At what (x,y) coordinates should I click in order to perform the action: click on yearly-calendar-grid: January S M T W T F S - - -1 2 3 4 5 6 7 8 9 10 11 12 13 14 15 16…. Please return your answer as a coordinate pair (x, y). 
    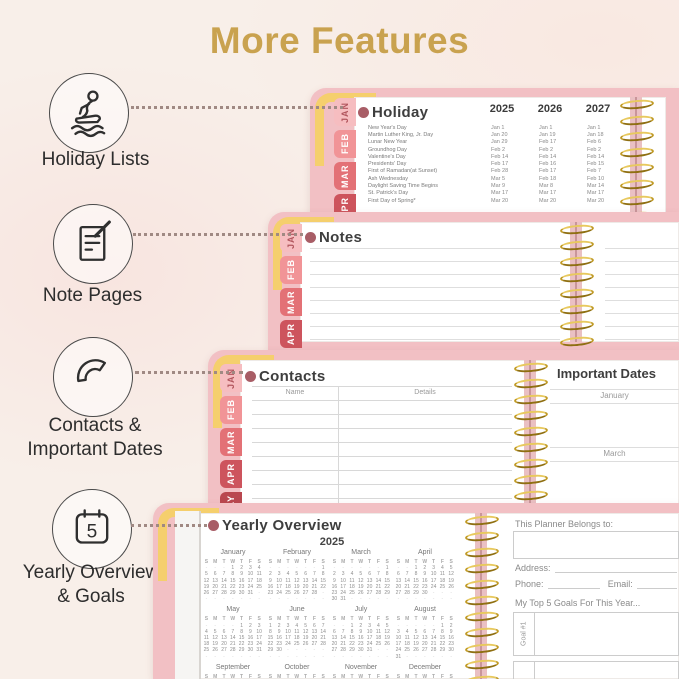
    Looking at the image, I should click on (330, 614).